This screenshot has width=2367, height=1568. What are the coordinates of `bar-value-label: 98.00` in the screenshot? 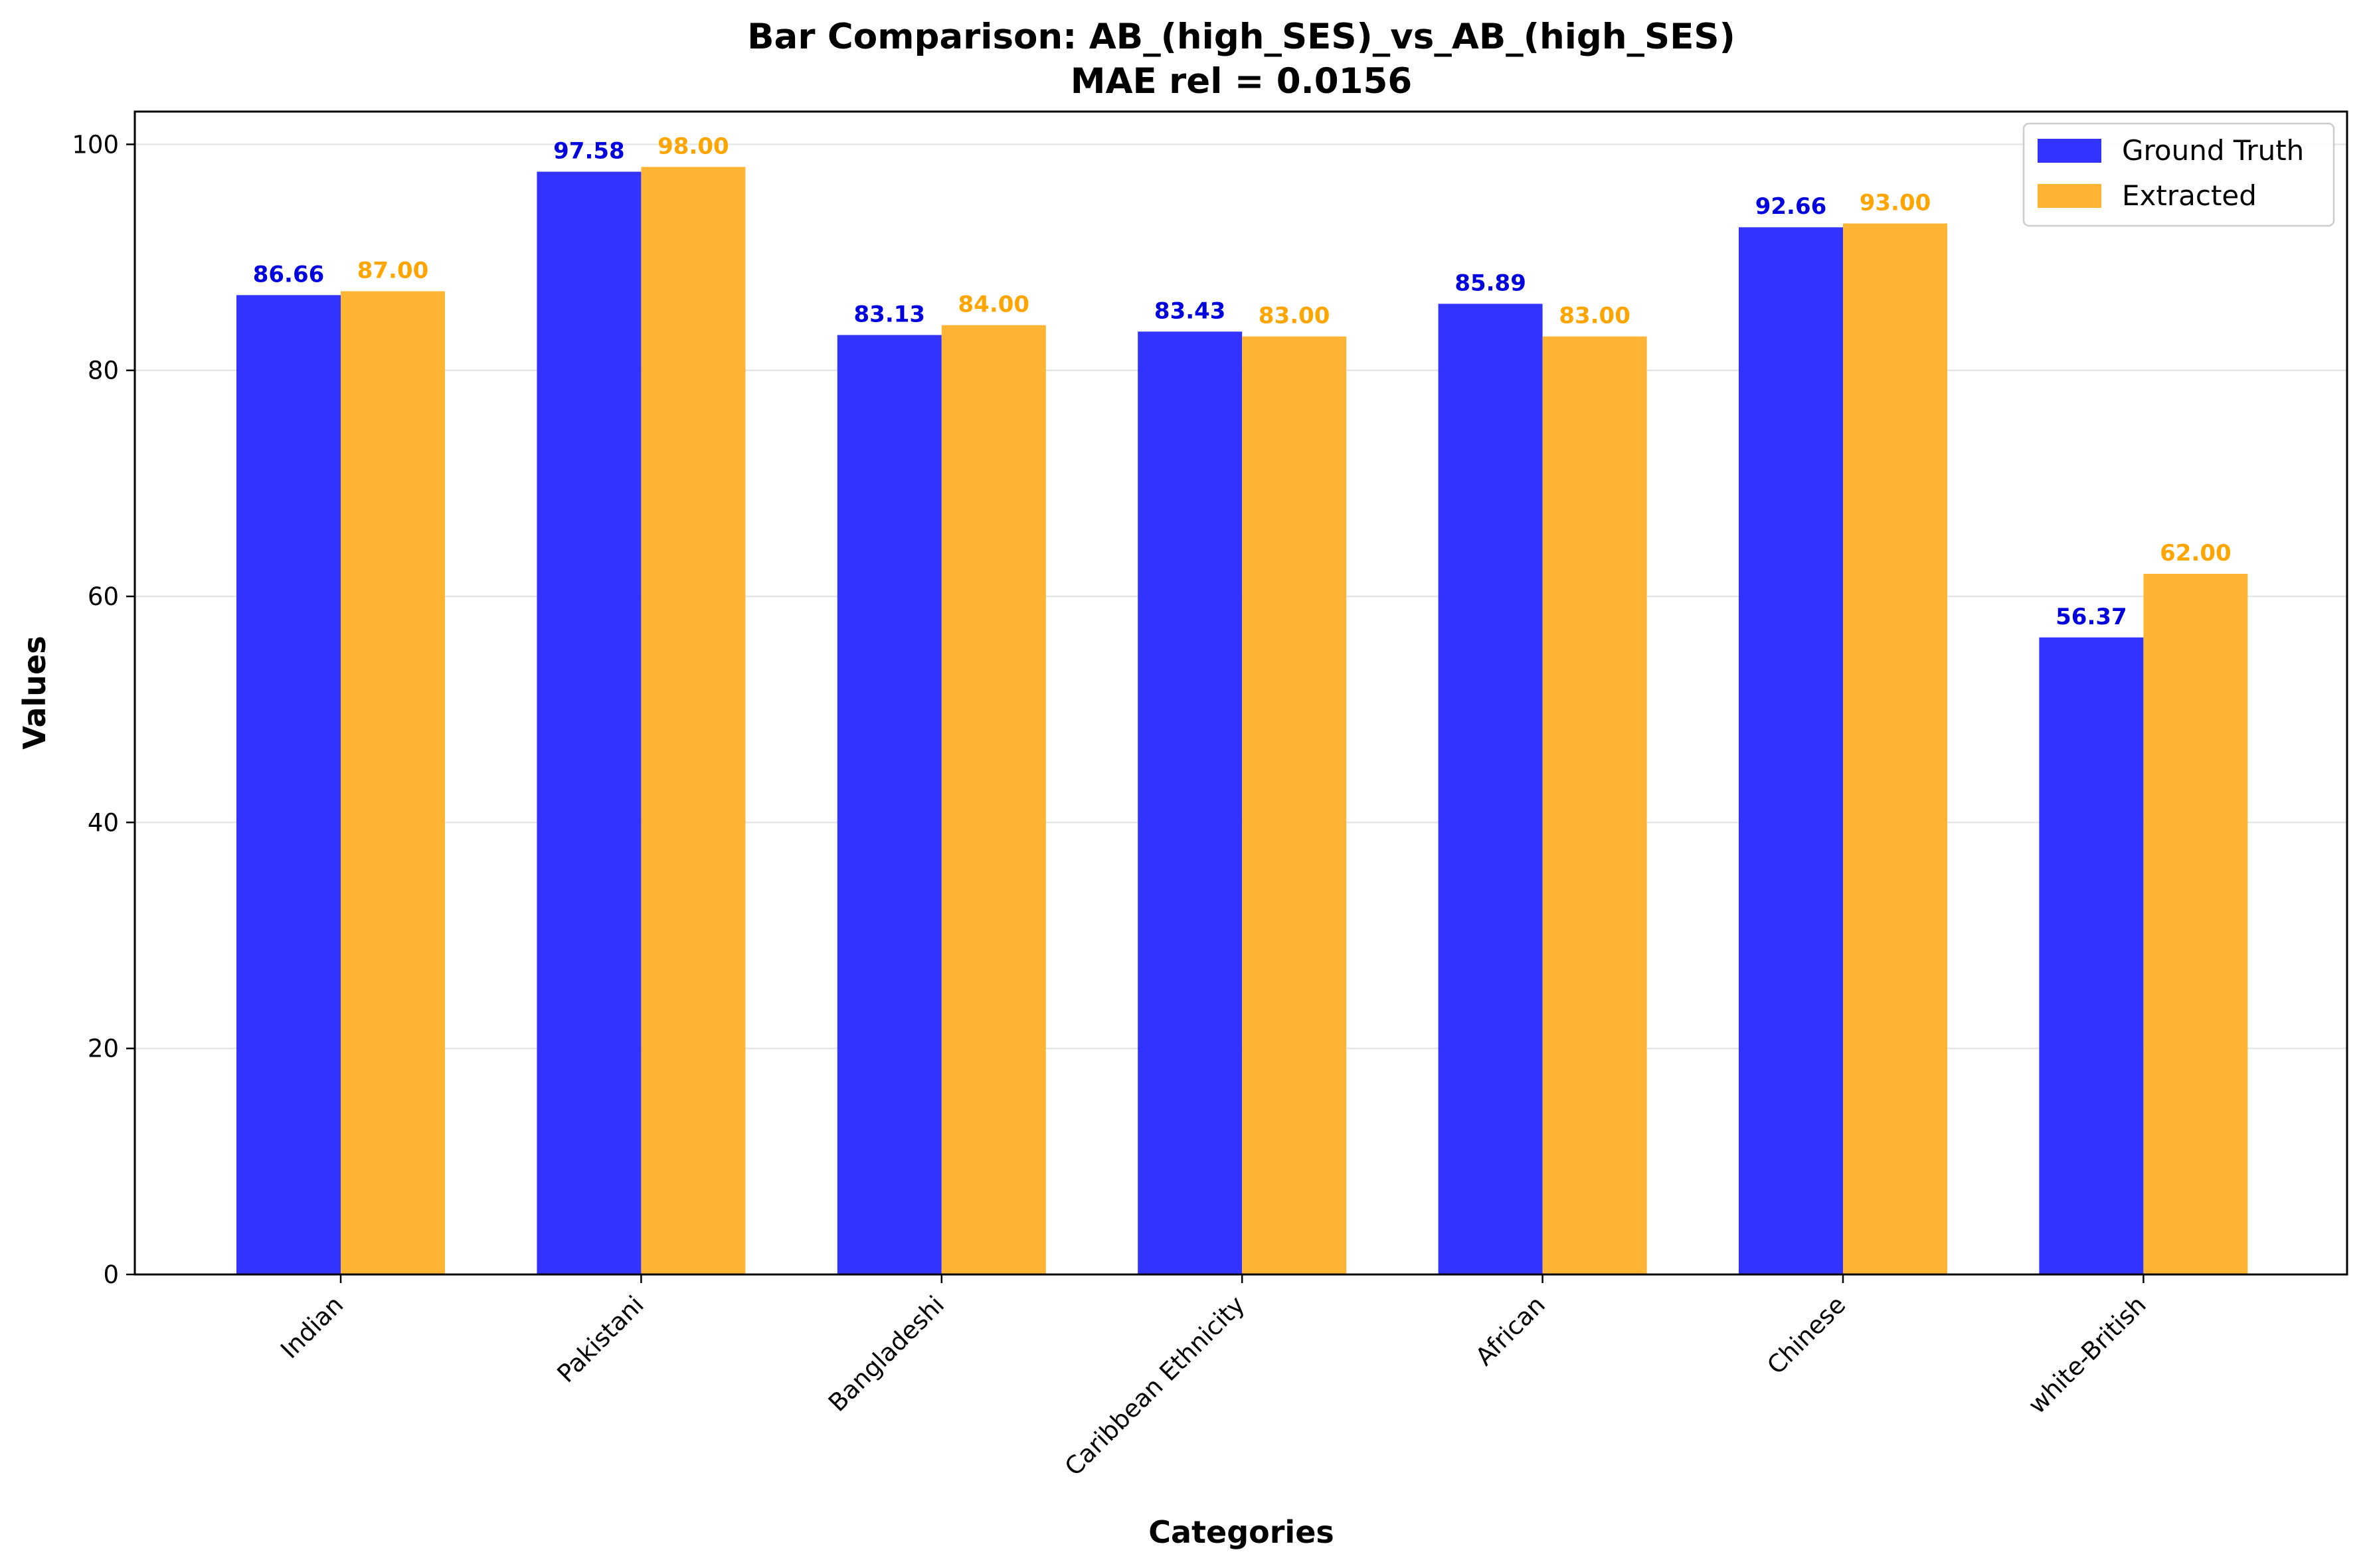 It's located at (694, 146).